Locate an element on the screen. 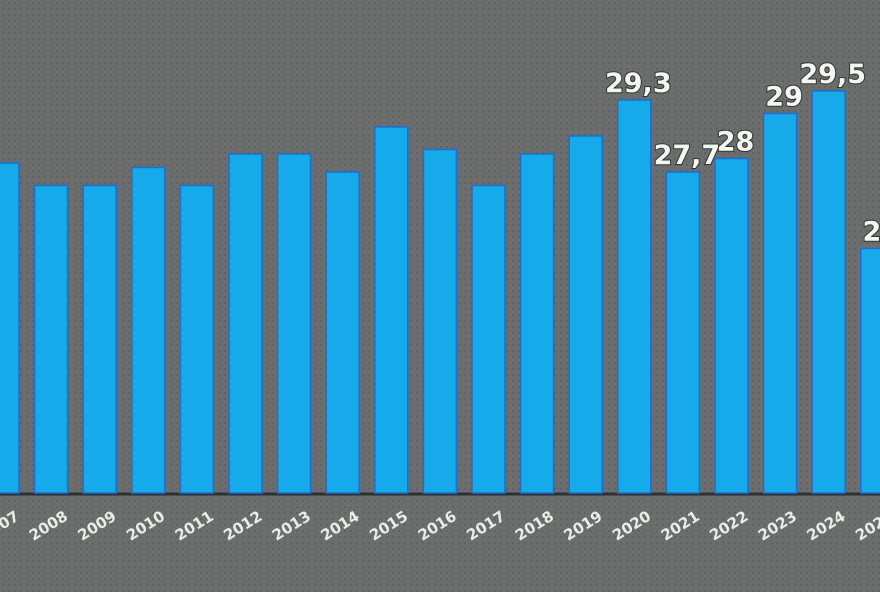 This screenshot has width=880, height=592. value-label: 28 is located at coordinates (736, 141).